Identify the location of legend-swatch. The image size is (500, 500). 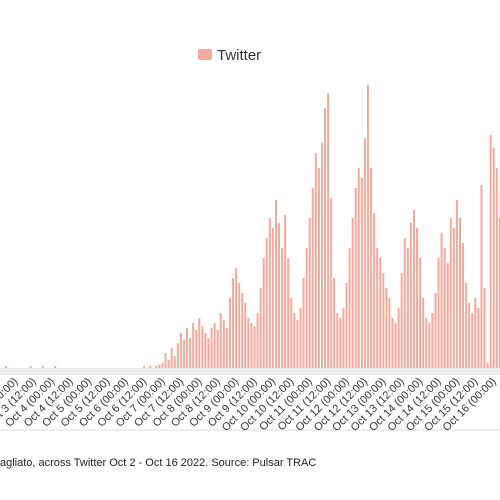
(205, 54).